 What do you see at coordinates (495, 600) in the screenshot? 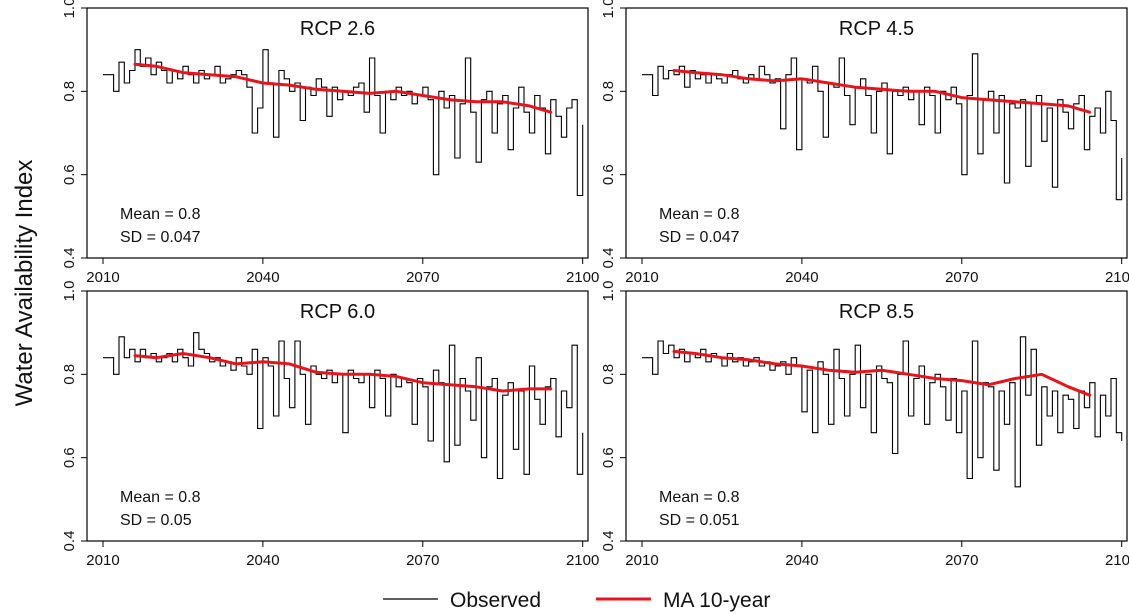
I see `legend-label-observed: Observed` at bounding box center [495, 600].